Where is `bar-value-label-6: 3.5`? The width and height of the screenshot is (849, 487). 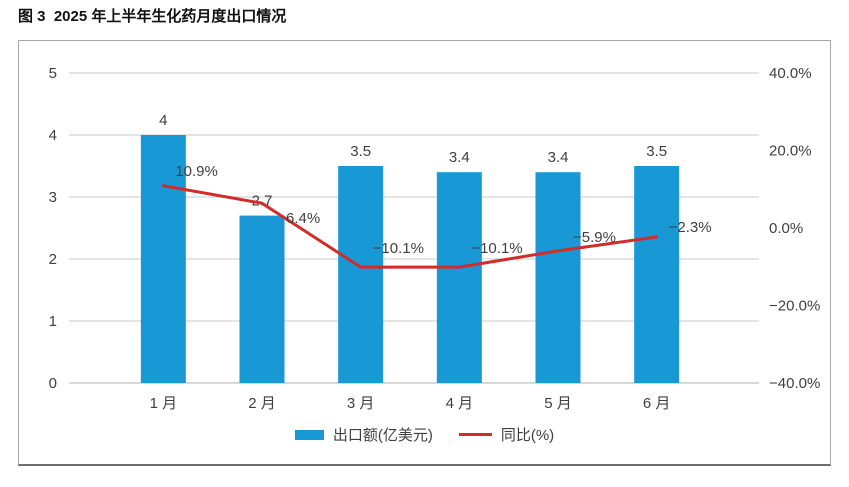 bar-value-label-6: 3.5 is located at coordinates (656, 151).